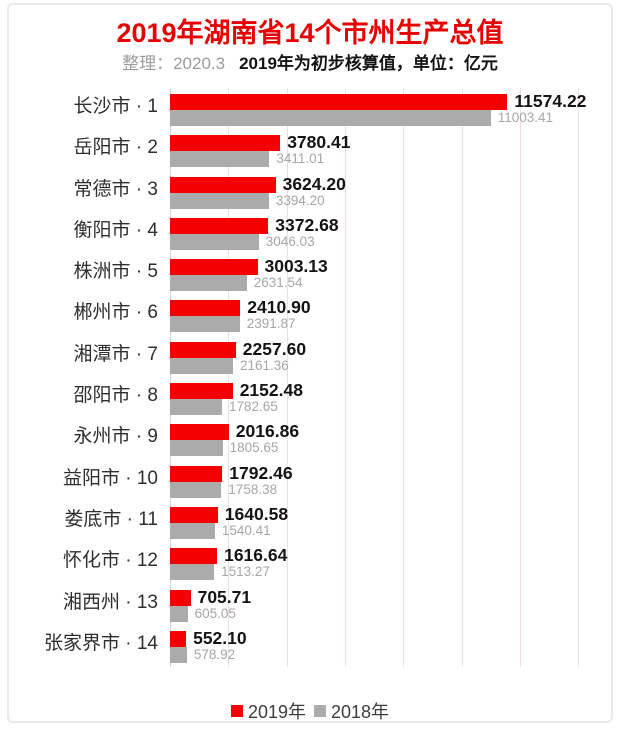 The image size is (640, 734). What do you see at coordinates (214, 654) in the screenshot?
I see `value-label-2018: 578.92` at bounding box center [214, 654].